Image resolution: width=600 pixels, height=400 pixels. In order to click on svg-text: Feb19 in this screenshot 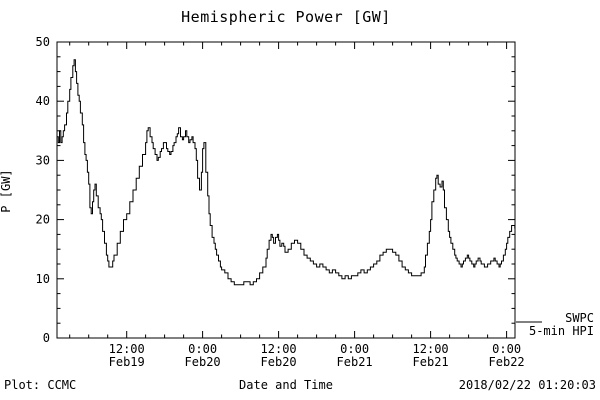, I will do `click(127, 362)`.